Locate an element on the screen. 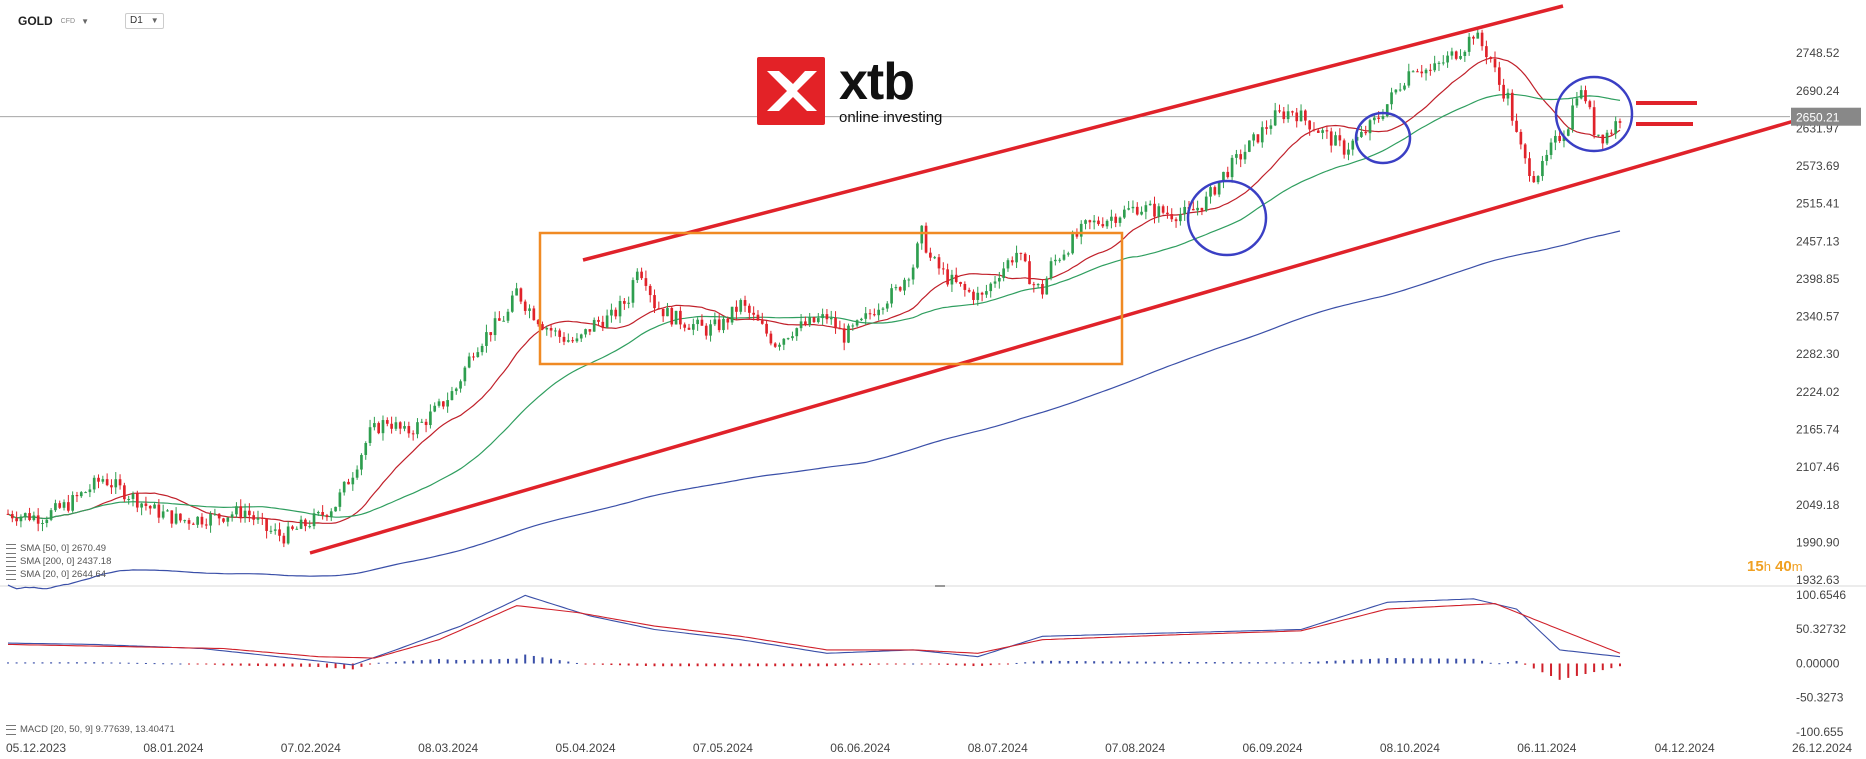 Image resolution: width=1866 pixels, height=759 pixels. timeframe-select: D1 ▼ is located at coordinates (144, 21).